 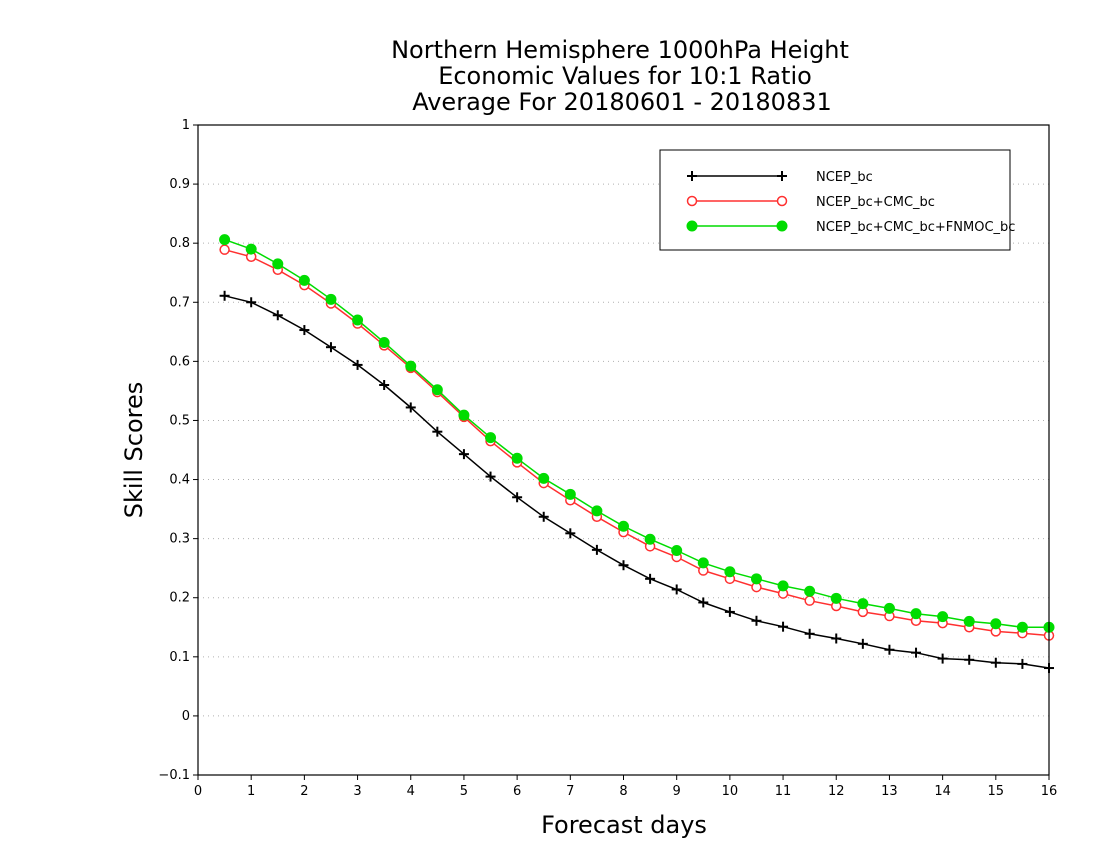 I want to click on x-tick-label: 1, so click(x=251, y=791).